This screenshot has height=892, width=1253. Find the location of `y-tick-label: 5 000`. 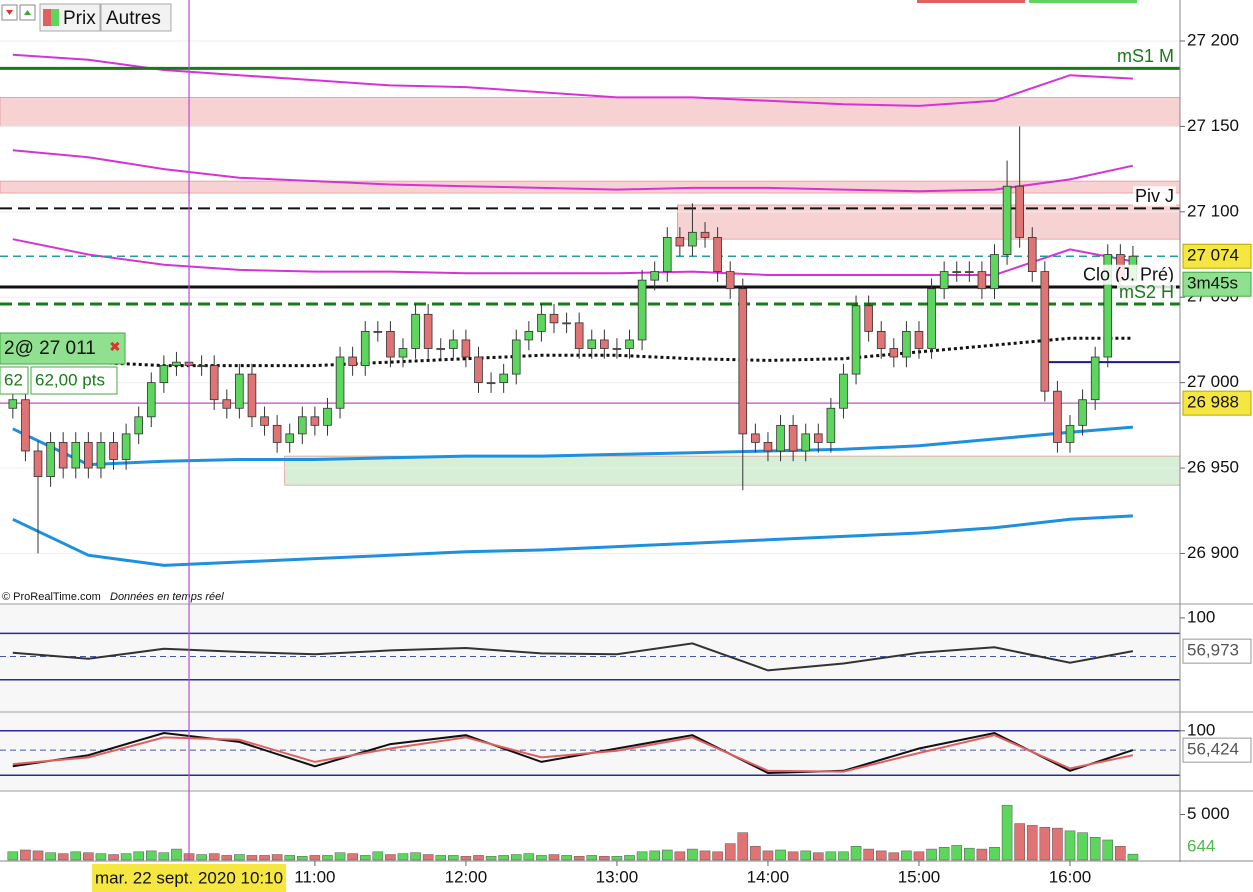

y-tick-label: 5 000 is located at coordinates (1208, 813).